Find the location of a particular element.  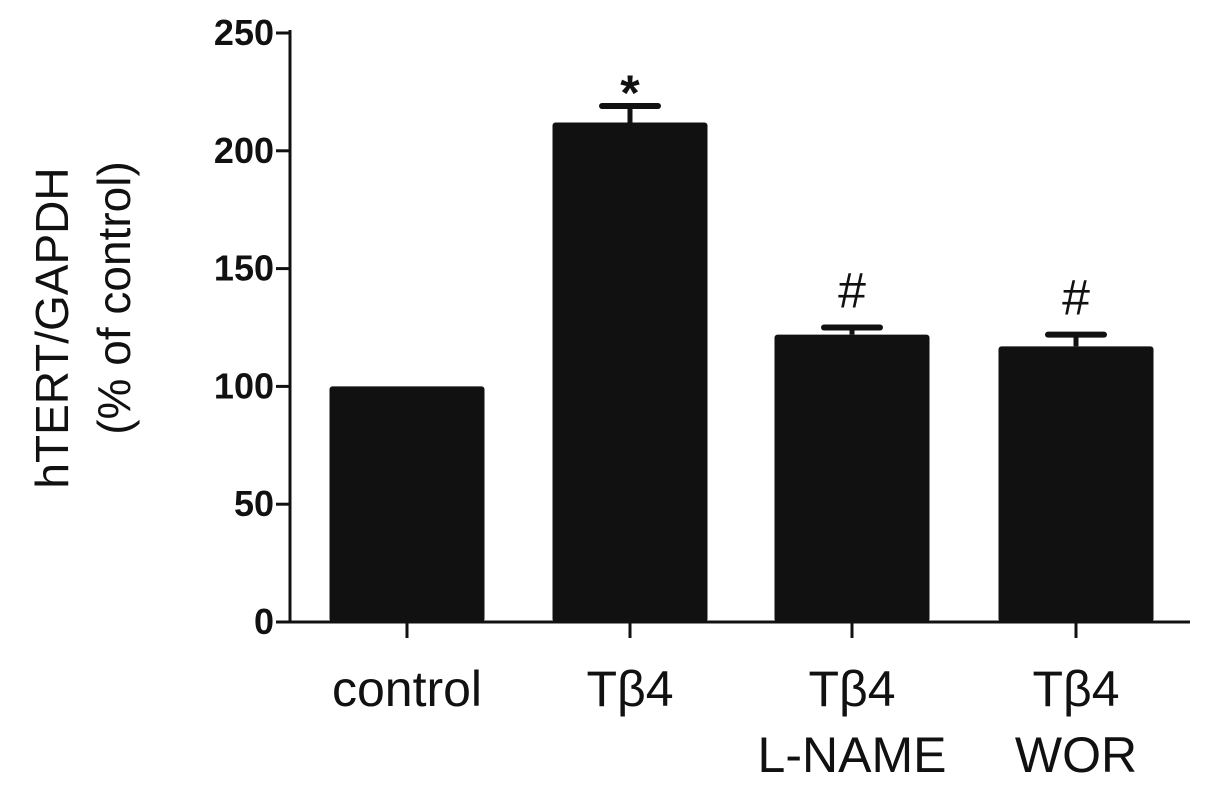

significance-annotation: * is located at coordinates (630, 93).